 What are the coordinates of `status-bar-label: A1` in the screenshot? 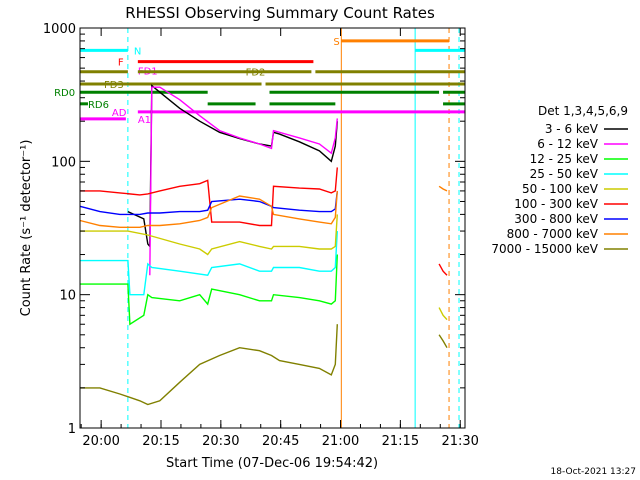 It's located at (144, 120).